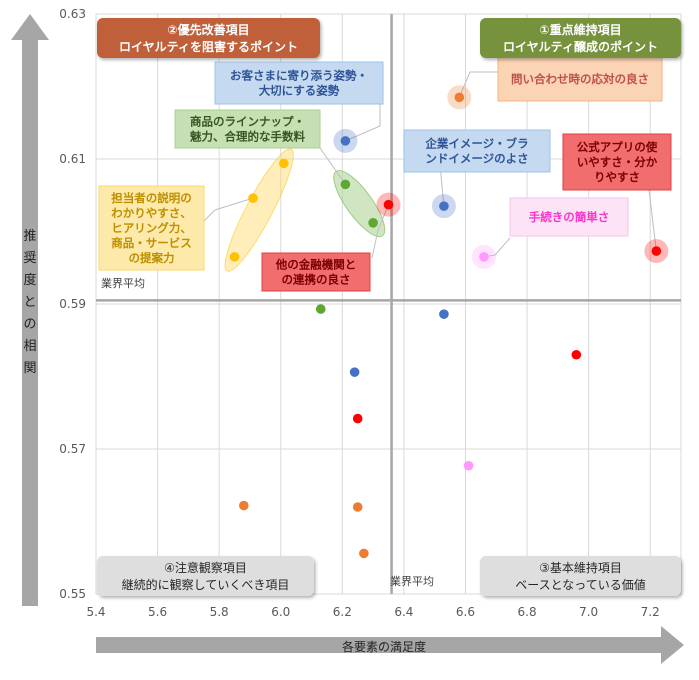  I want to click on annotation-label: の連携の良さ, so click(316, 280).